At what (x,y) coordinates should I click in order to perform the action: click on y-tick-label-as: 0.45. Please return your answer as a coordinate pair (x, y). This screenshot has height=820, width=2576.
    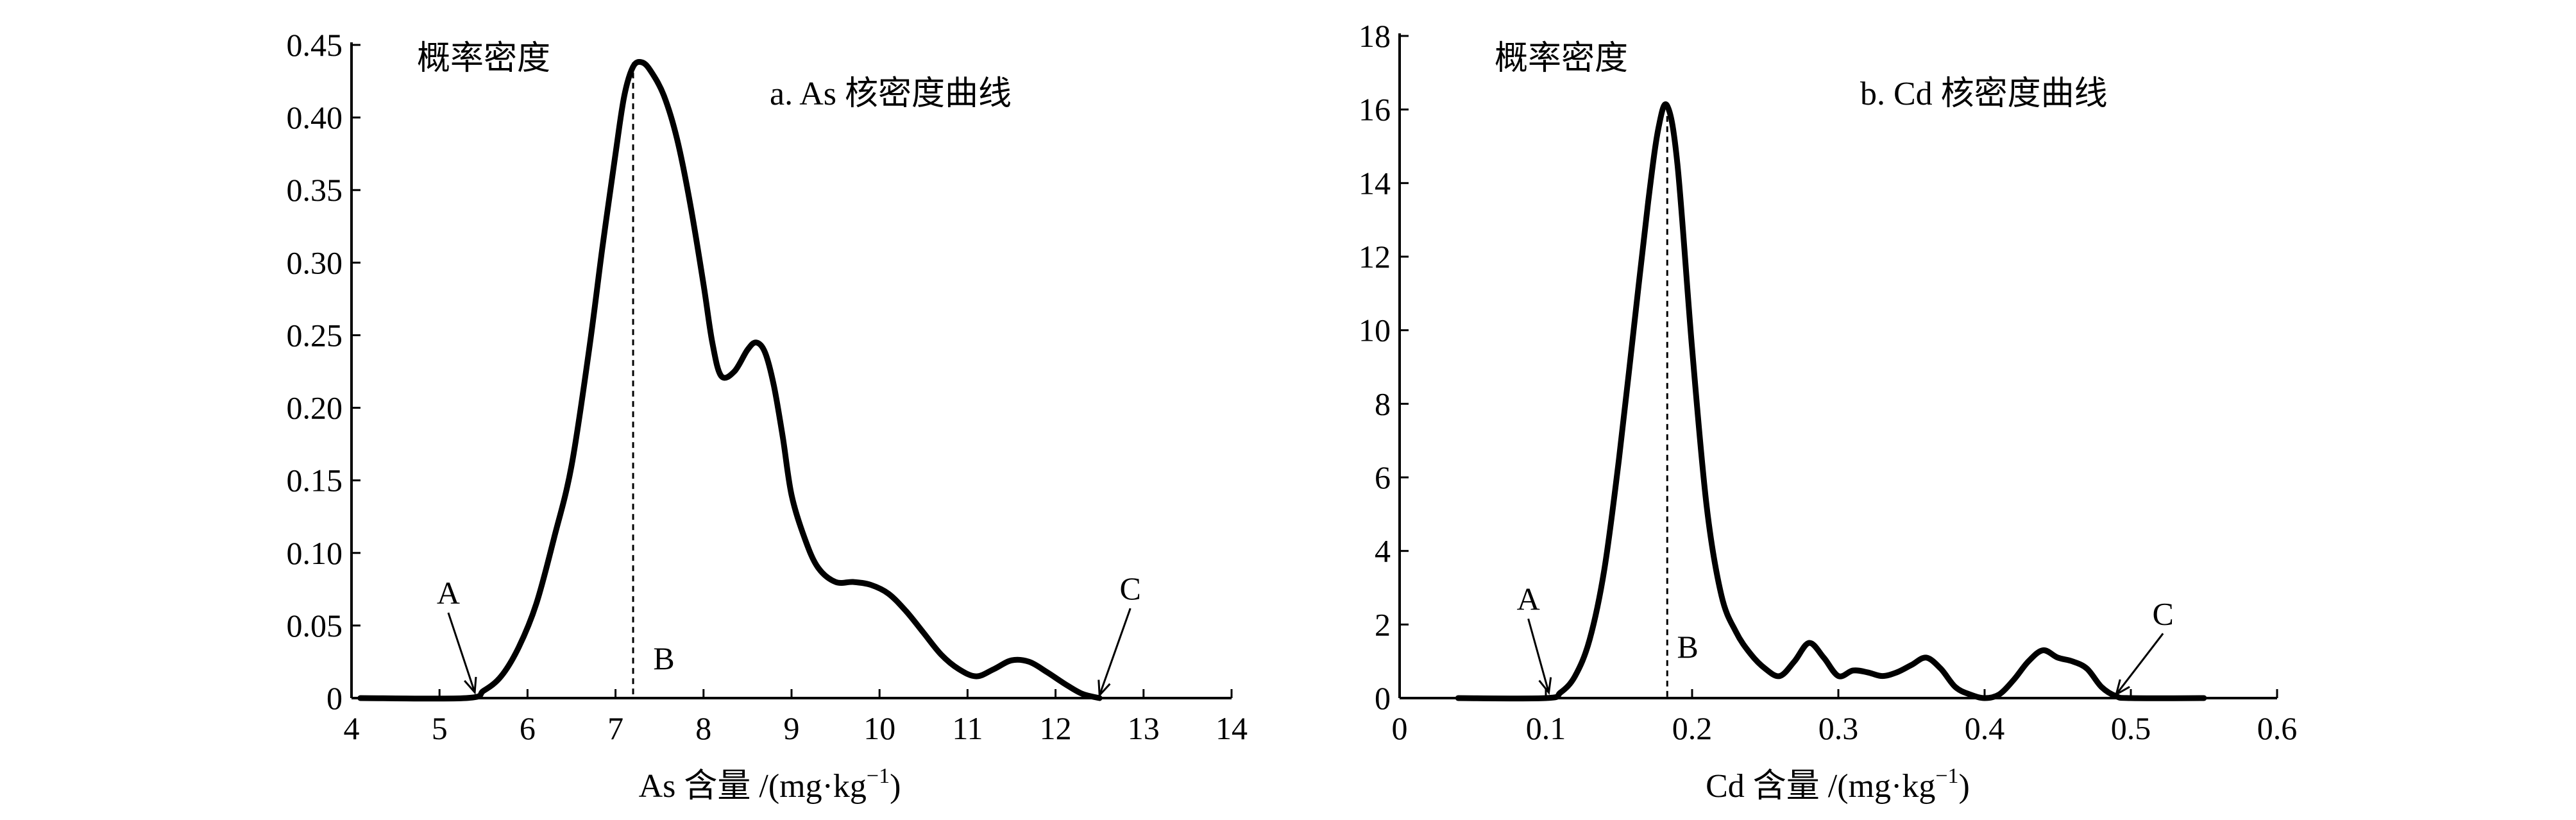
    Looking at the image, I should click on (315, 45).